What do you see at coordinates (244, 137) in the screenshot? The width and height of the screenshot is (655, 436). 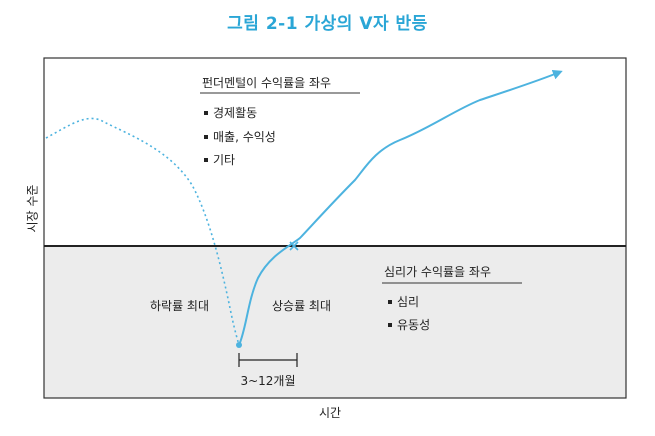 I see `upper-item: 매출, 수익성` at bounding box center [244, 137].